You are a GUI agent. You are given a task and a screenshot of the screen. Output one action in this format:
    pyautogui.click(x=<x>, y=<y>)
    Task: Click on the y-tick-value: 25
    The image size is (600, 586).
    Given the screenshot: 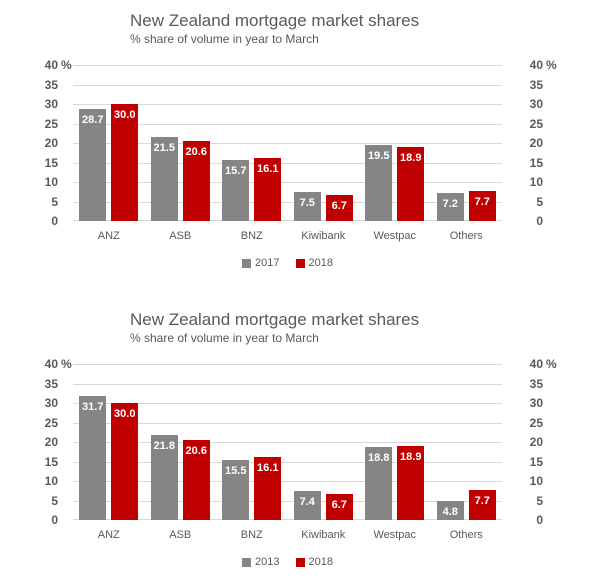 What is the action you would take?
    pyautogui.click(x=51, y=123)
    